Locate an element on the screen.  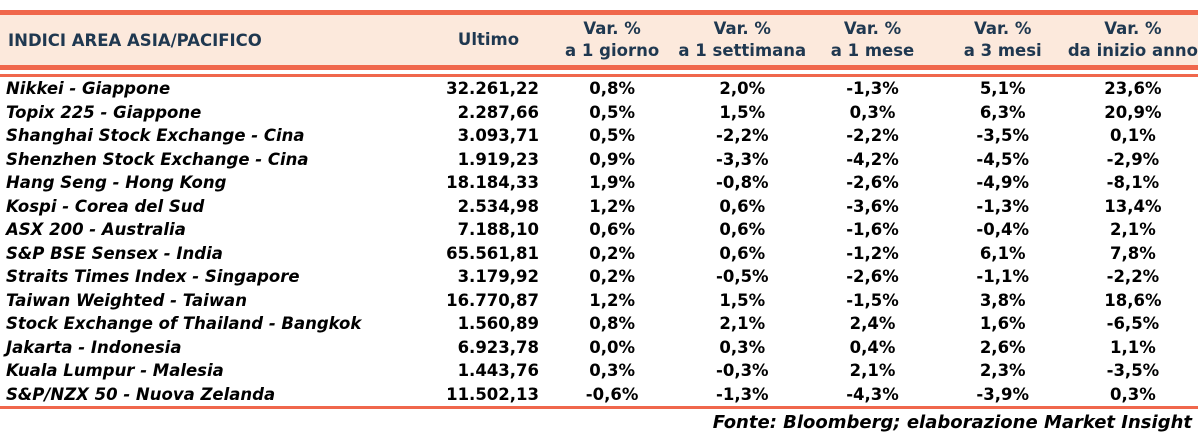
var-value: -1,2% is located at coordinates (872, 253).